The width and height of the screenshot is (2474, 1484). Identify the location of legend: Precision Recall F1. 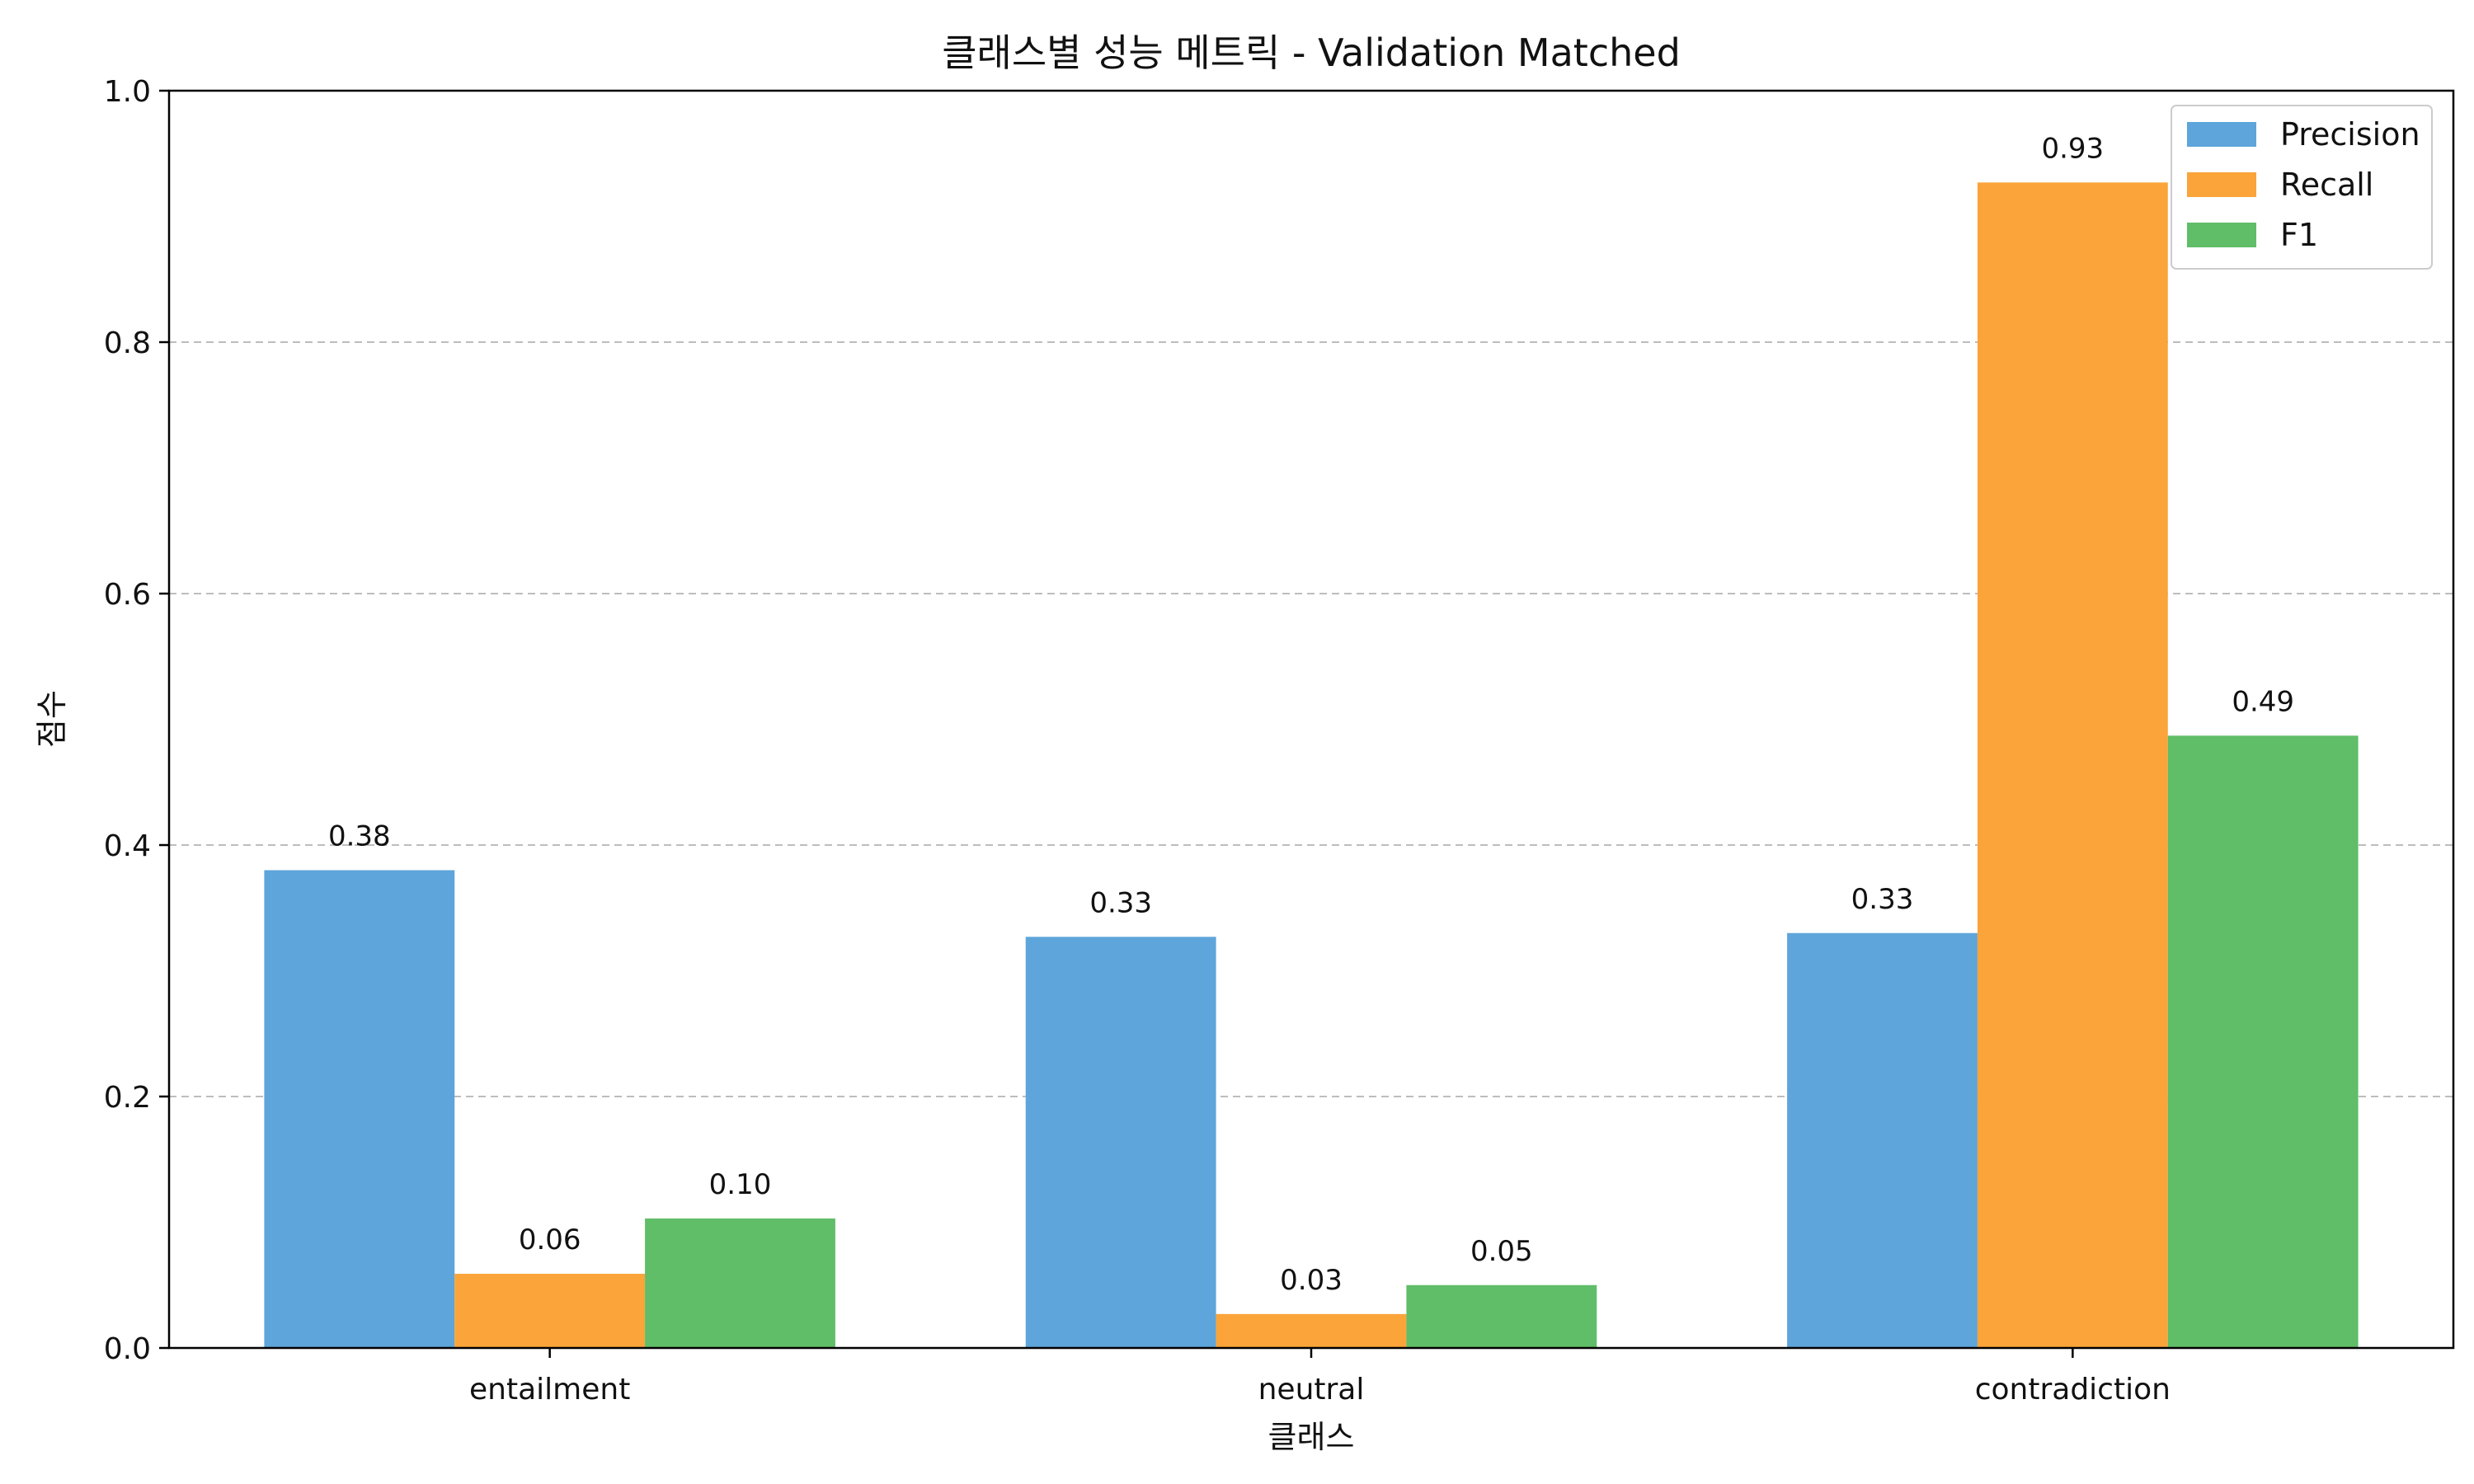
(2302, 187).